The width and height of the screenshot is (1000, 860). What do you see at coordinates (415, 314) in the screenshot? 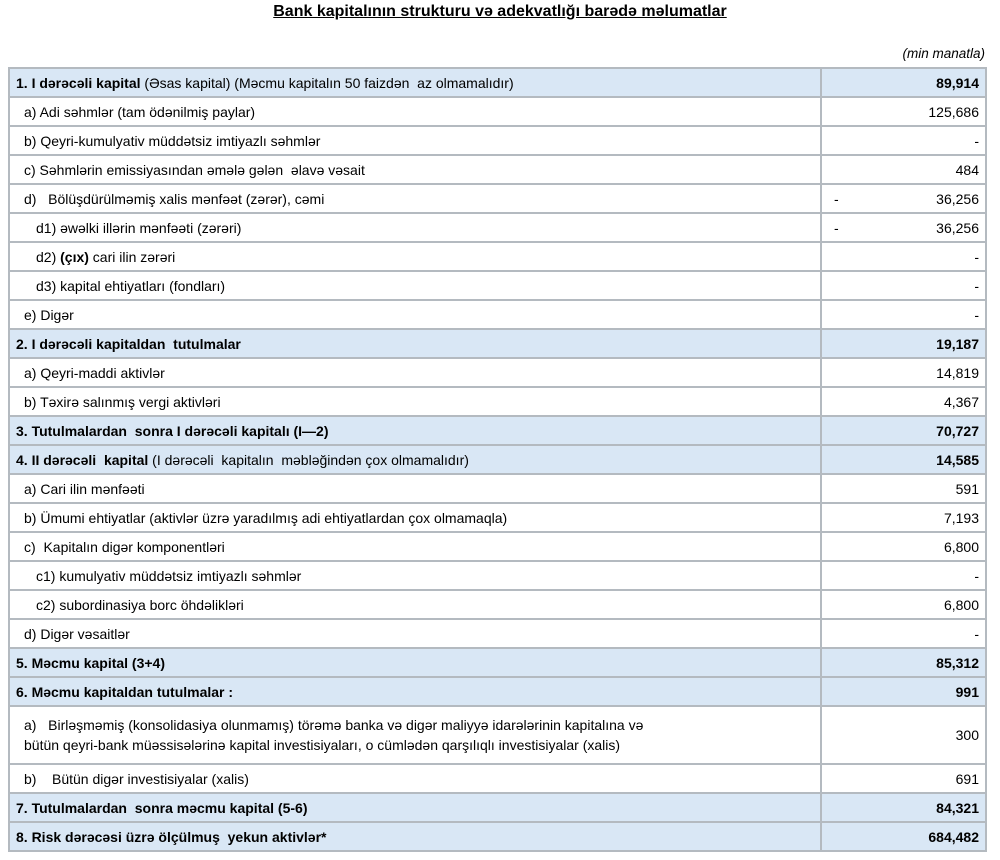
I see `row-label-cell: e) Digər` at bounding box center [415, 314].